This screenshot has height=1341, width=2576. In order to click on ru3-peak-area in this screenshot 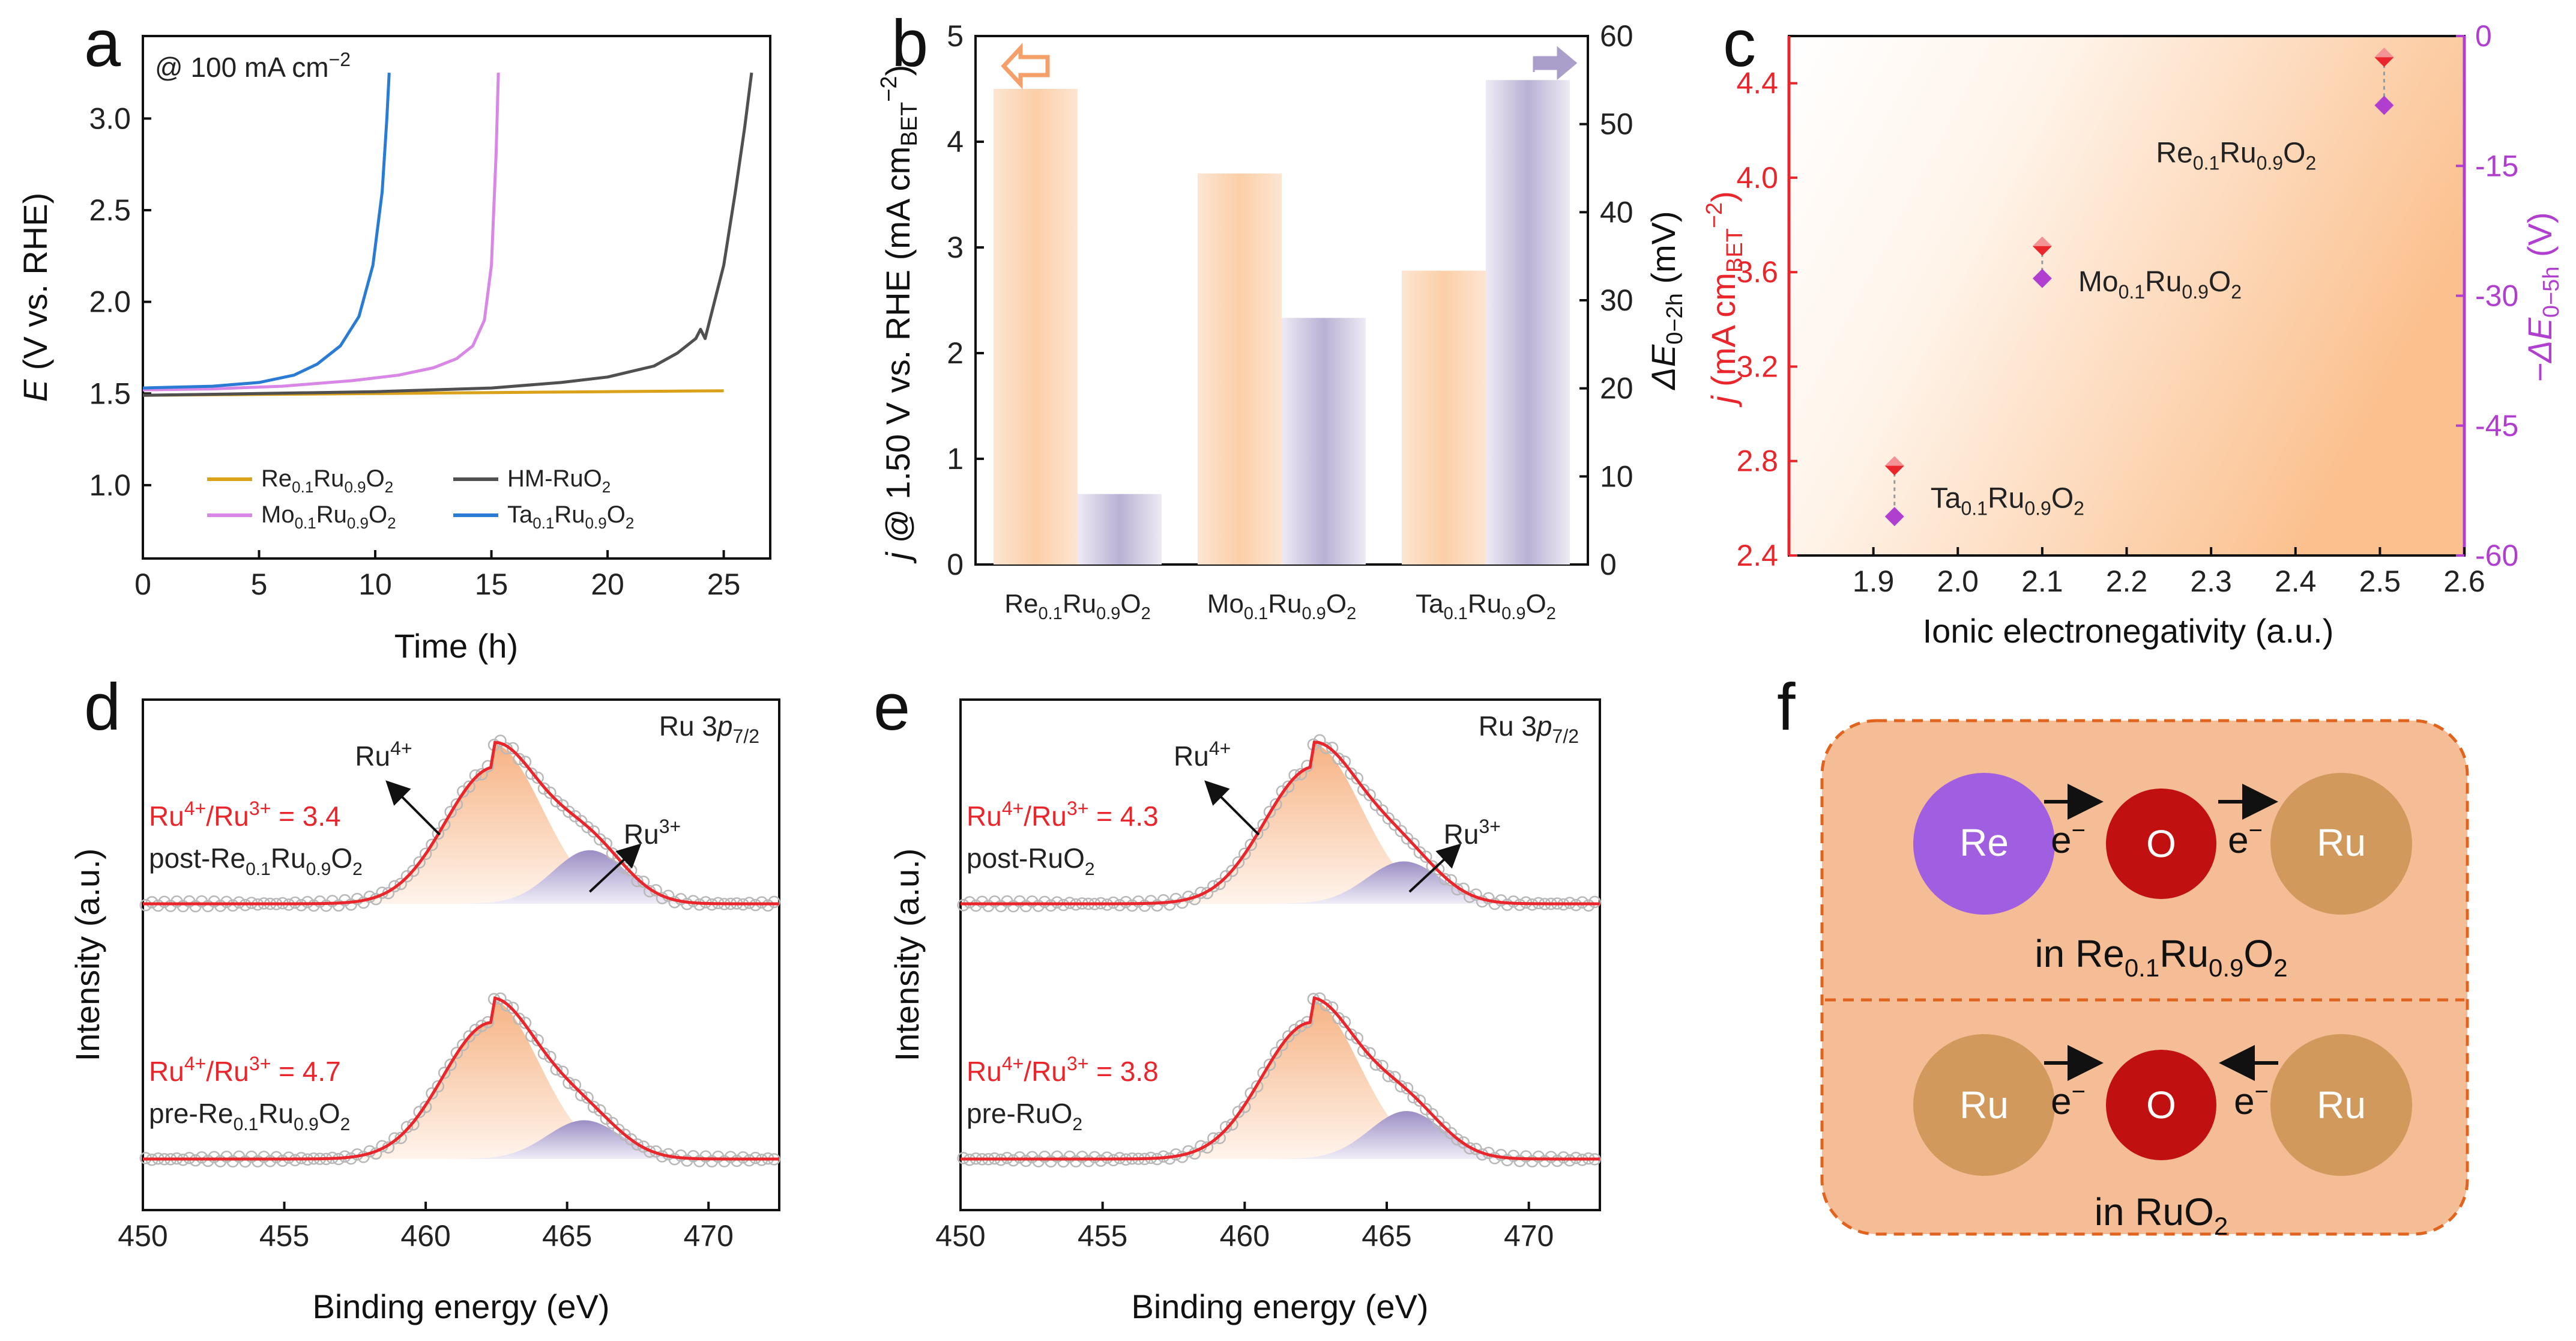, I will do `click(1280, 882)`.